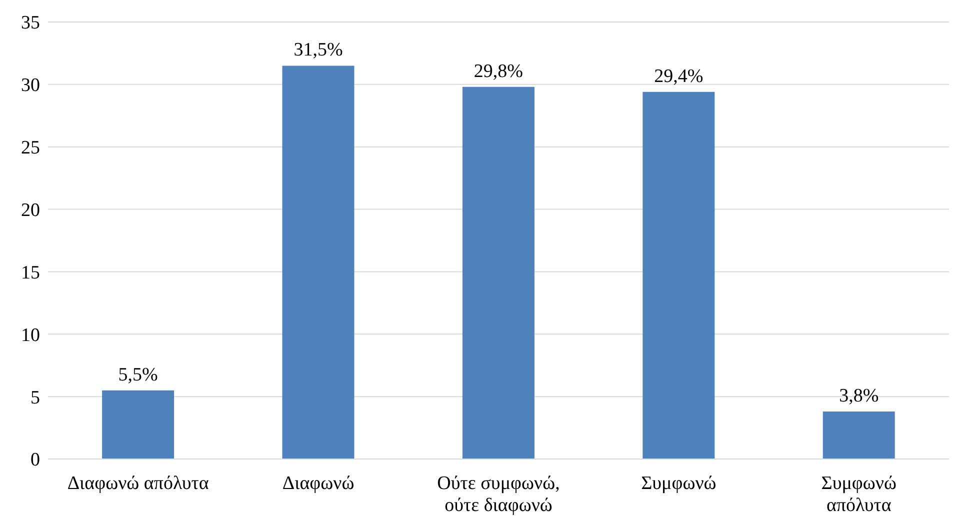  What do you see at coordinates (30, 148) in the screenshot?
I see `y-tick-label: 25` at bounding box center [30, 148].